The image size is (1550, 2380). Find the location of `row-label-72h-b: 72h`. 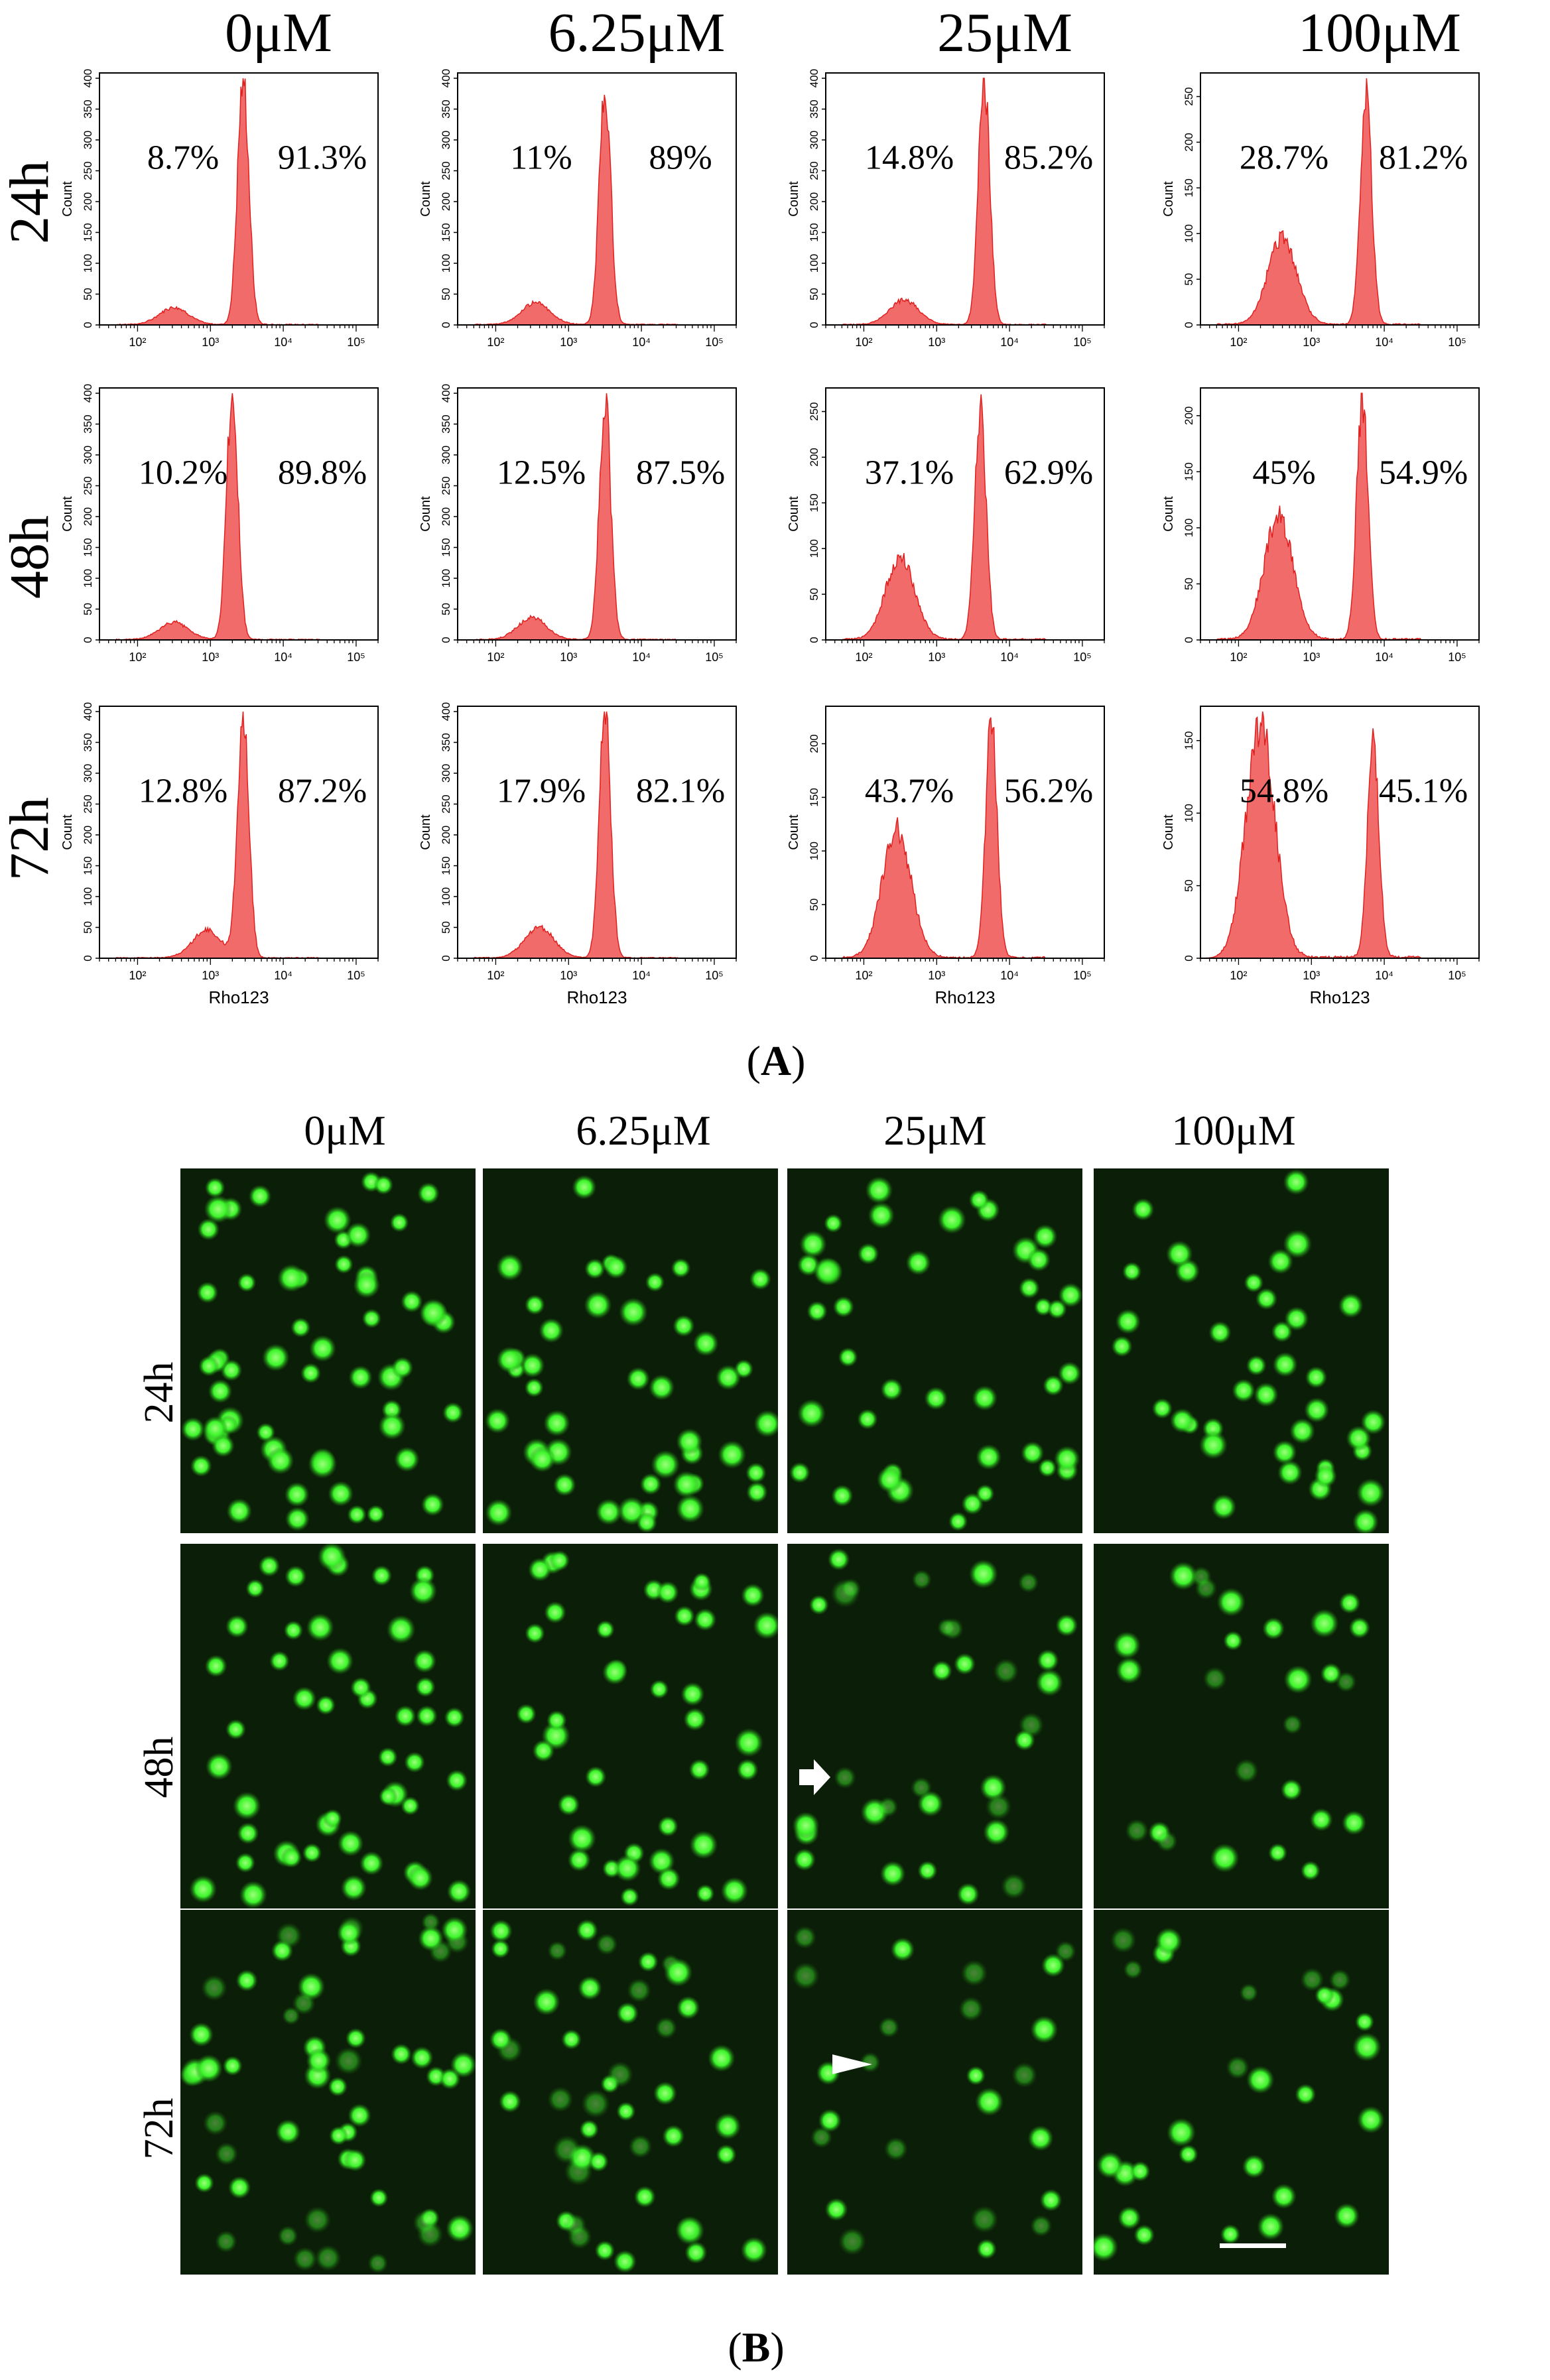

row-label-72h-b: 72h is located at coordinates (159, 2129).